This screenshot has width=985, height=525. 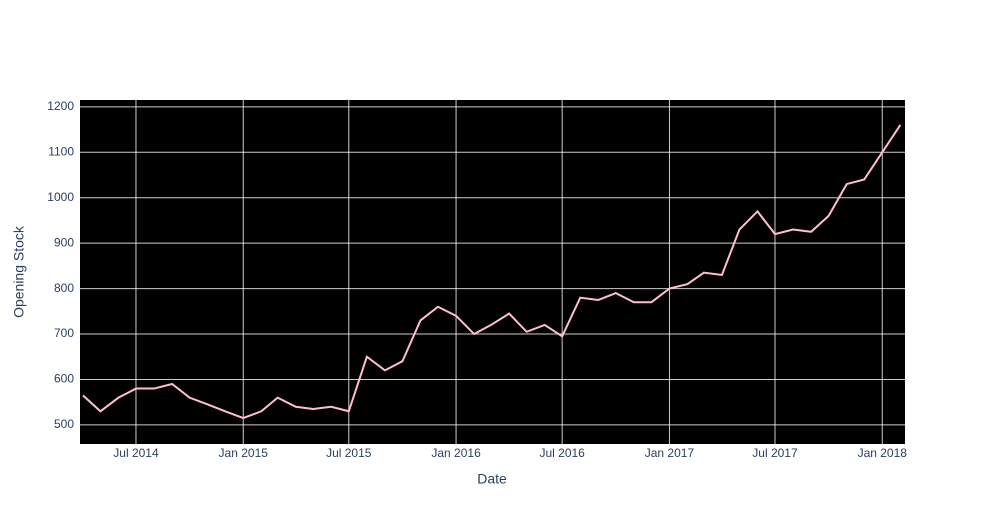 What do you see at coordinates (64, 424) in the screenshot?
I see `y-tick-label: 500` at bounding box center [64, 424].